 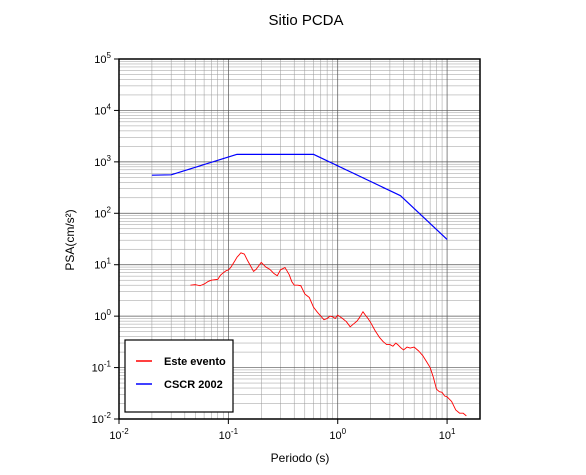 I want to click on y-axis-ticks: 10⁻² 10⁻¹ 10⁰ 10¹ 10² 10³ 10⁴ 10⁵, so click(x=105, y=238).